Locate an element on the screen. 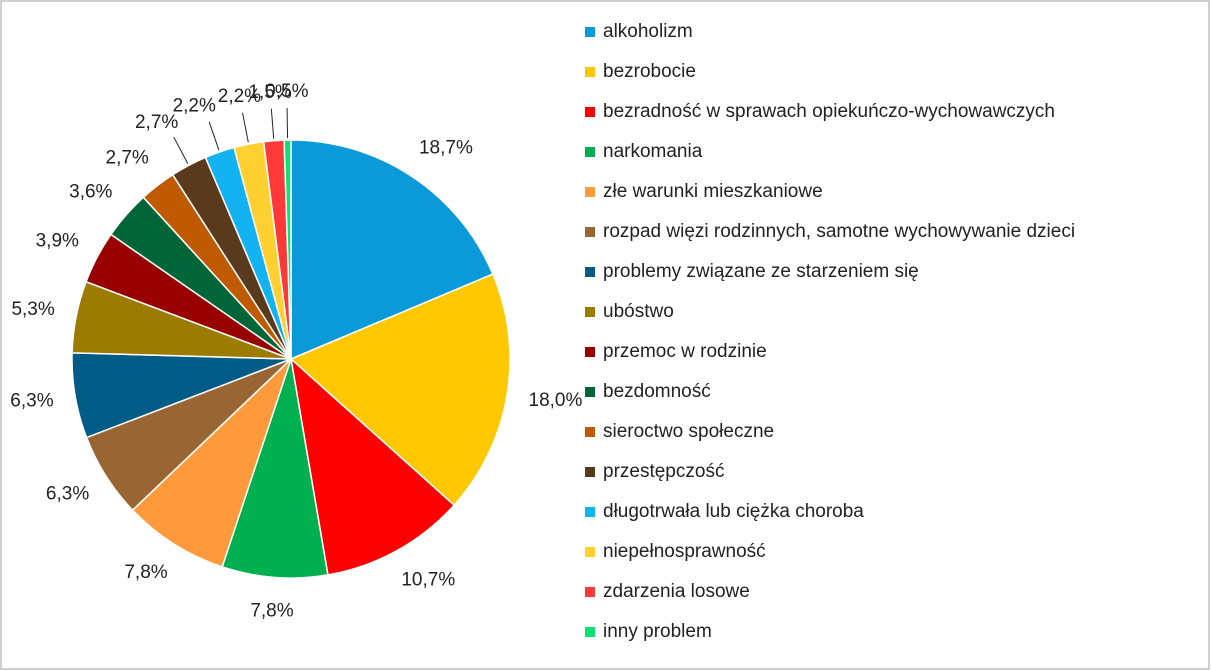 This screenshot has height=671, width=1211. data-label: 3,9% is located at coordinates (57, 241).